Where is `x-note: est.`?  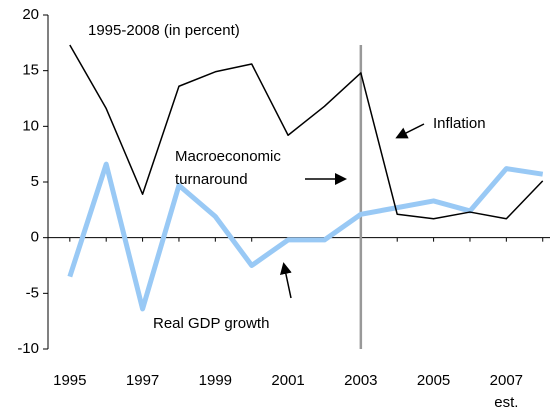
x-note: est. is located at coordinates (506, 402).